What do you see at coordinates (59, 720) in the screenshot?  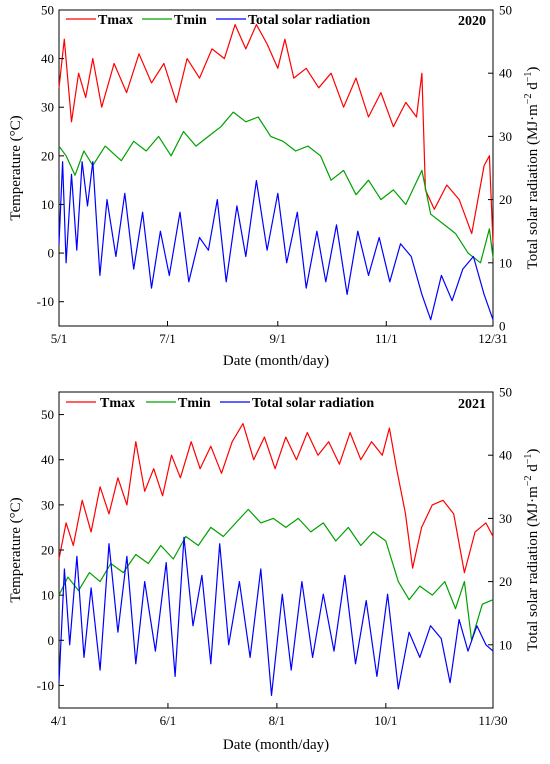 I see `x-tick-label: 4/1` at bounding box center [59, 720].